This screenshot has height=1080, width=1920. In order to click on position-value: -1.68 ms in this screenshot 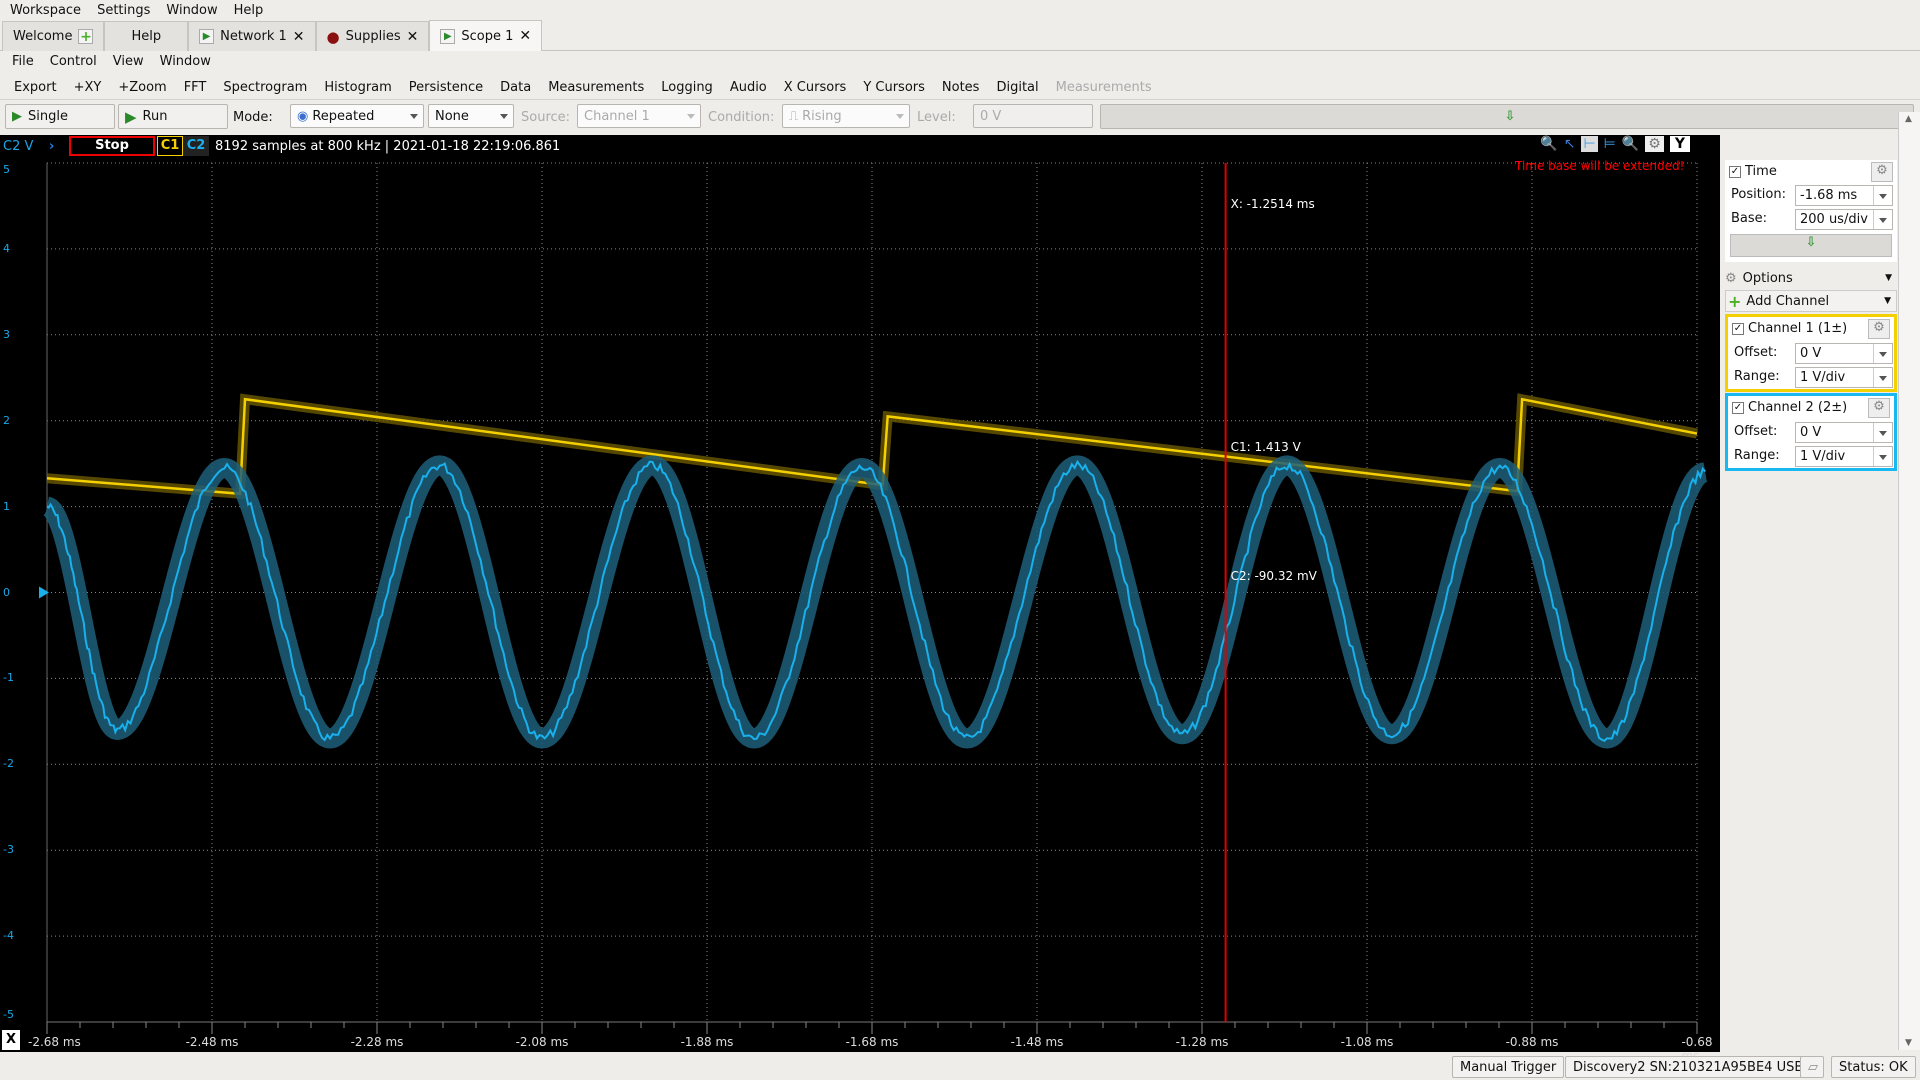, I will do `click(1829, 195)`.